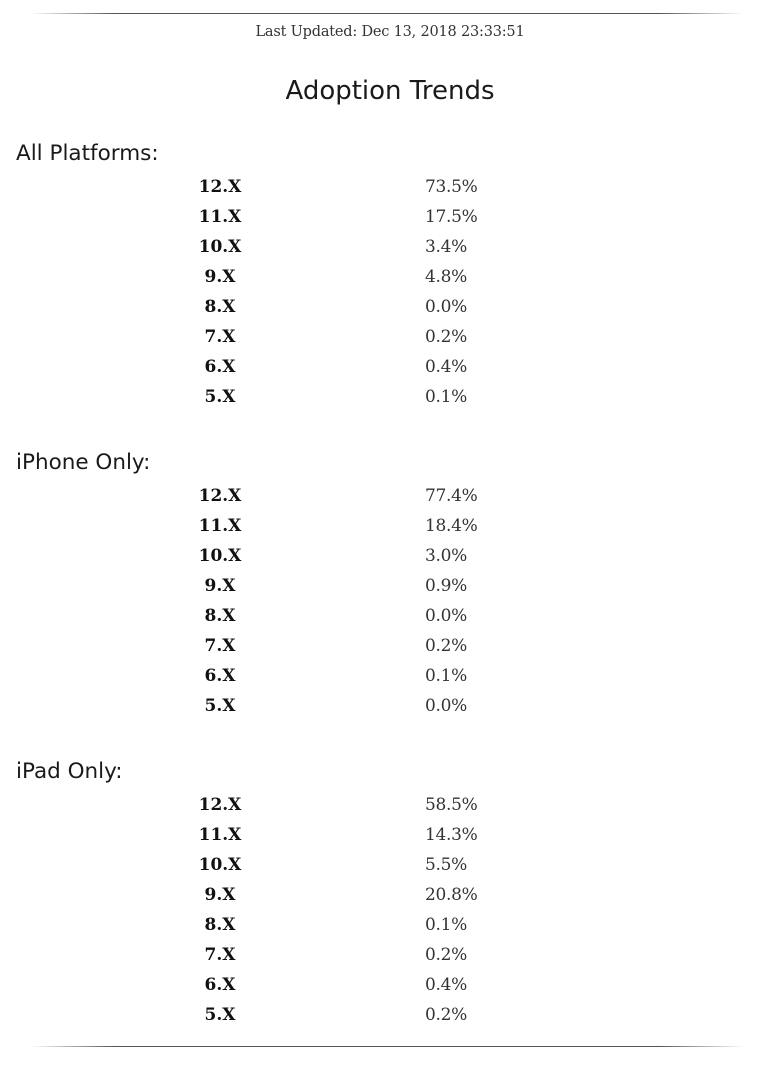  What do you see at coordinates (387, 13) in the screenshot?
I see `top-divider` at bounding box center [387, 13].